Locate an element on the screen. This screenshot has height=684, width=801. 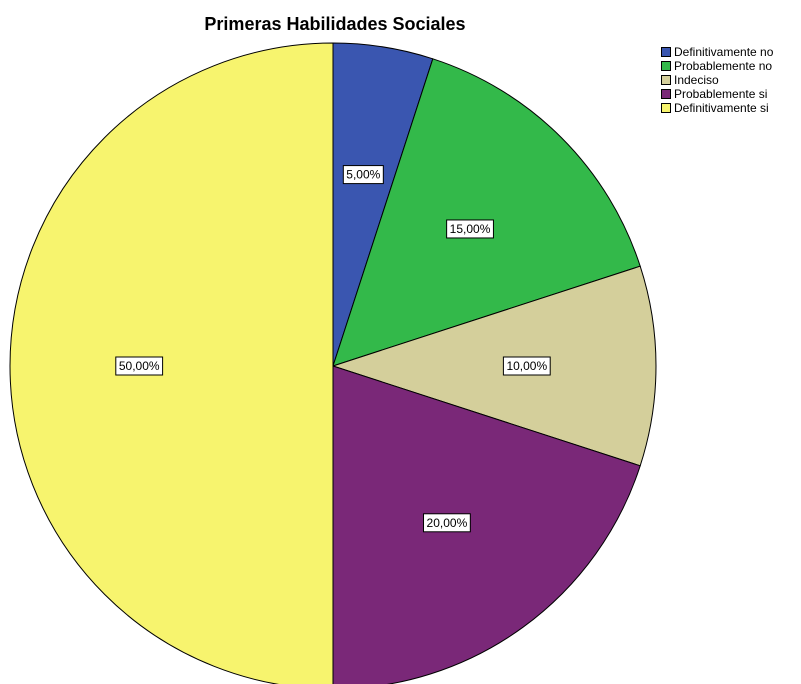
legend-item-2: Indeciso is located at coordinates (717, 80).